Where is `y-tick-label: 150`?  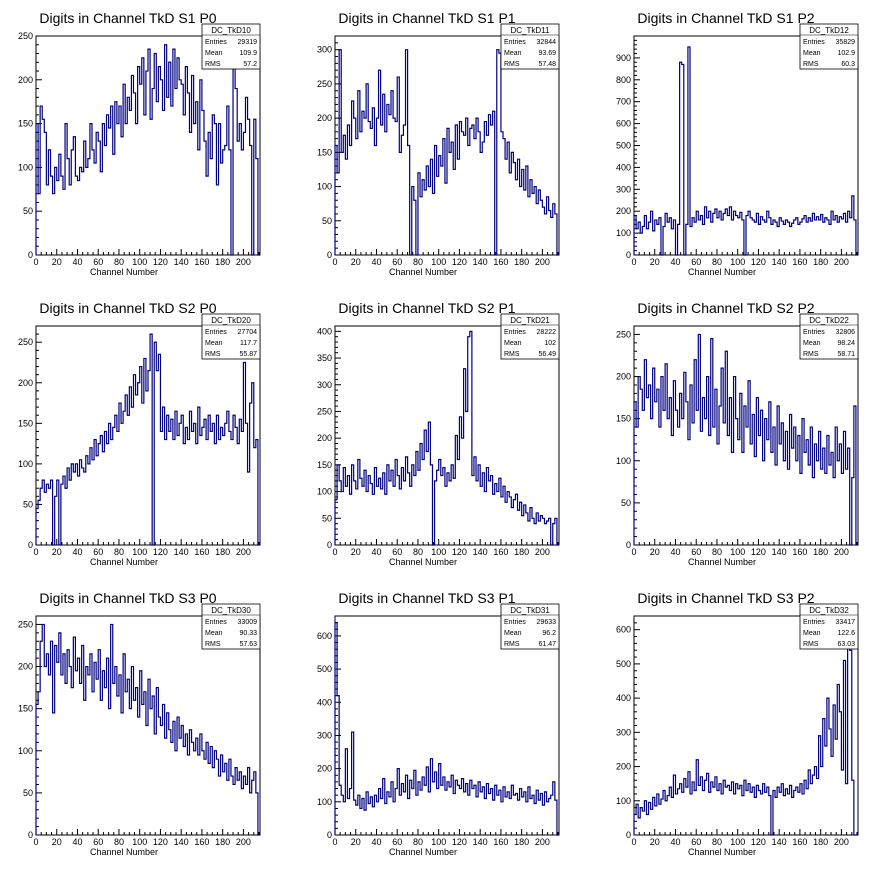 y-tick-label: 150 is located at coordinates (25, 423).